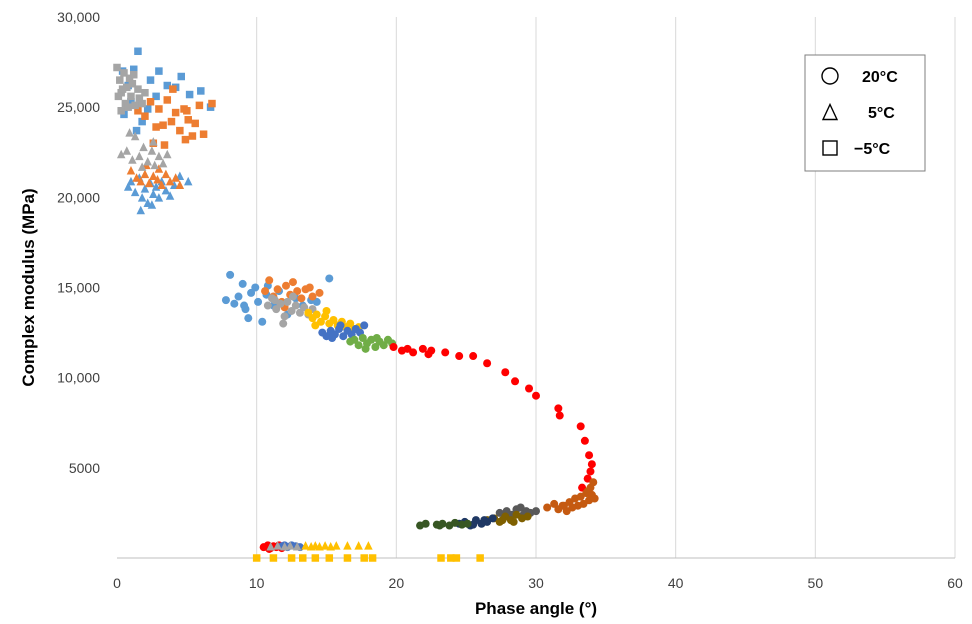 The height and width of the screenshot is (624, 972). What do you see at coordinates (676, 583) in the screenshot?
I see `x-tick-label: 40` at bounding box center [676, 583].